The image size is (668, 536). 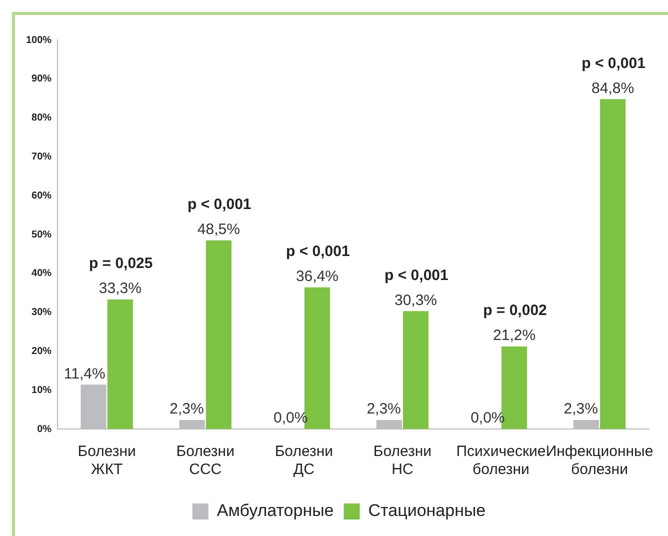 What do you see at coordinates (42, 274) in the screenshot?
I see `y-tick-label: 40%` at bounding box center [42, 274].